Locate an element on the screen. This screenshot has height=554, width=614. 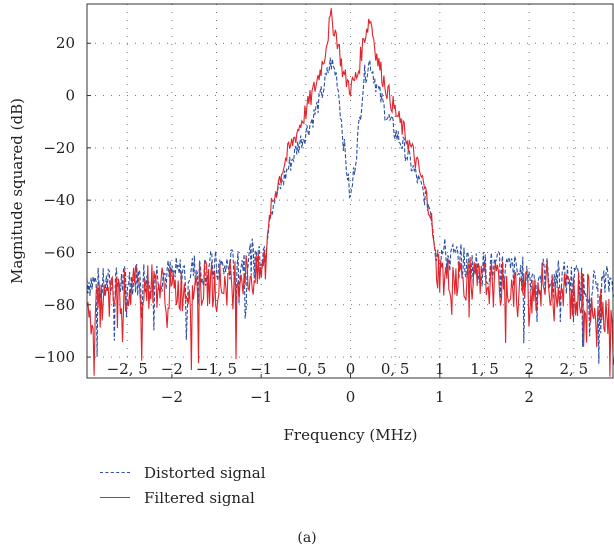
legend-item-distorted: Distorted signal is located at coordinates (183, 472).